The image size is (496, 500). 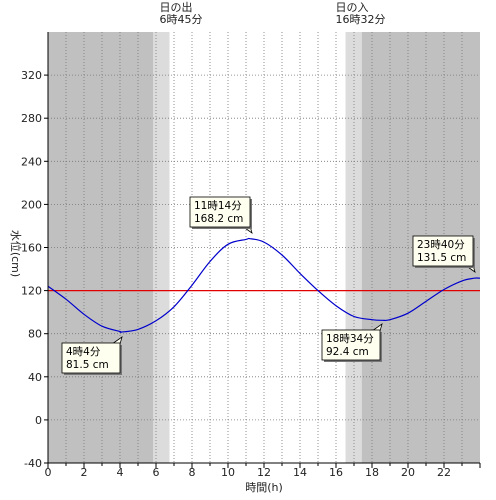 What do you see at coordinates (176, 7) in the screenshot?
I see `sunrise-label: 日の出` at bounding box center [176, 7].